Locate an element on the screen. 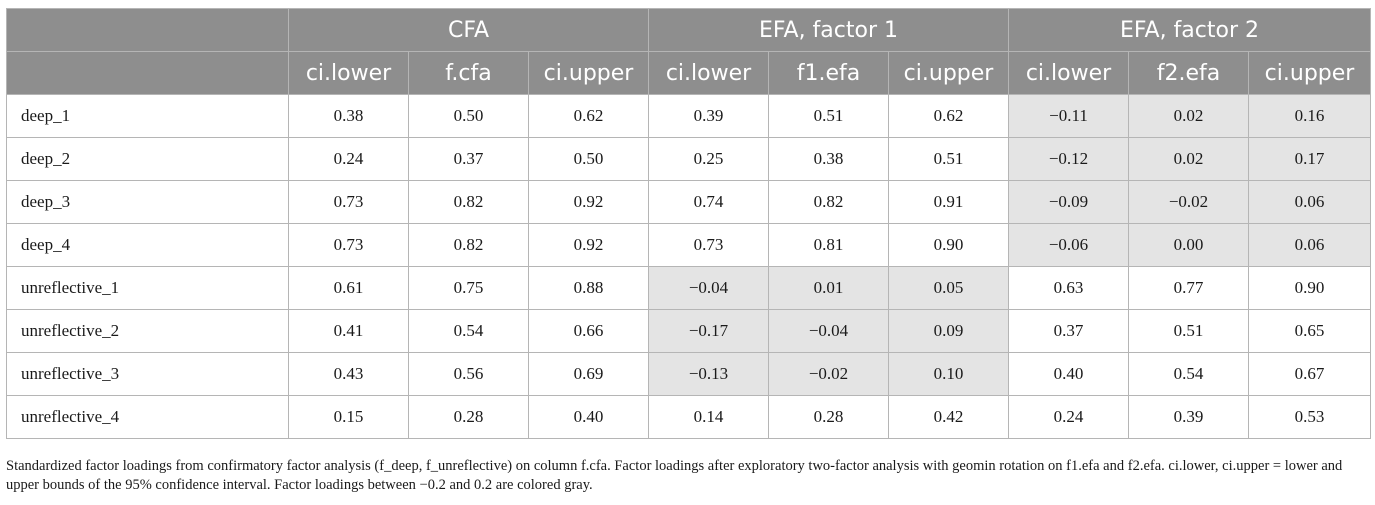 The image size is (1375, 505). loading-cell: 0.24 is located at coordinates (1068, 417).